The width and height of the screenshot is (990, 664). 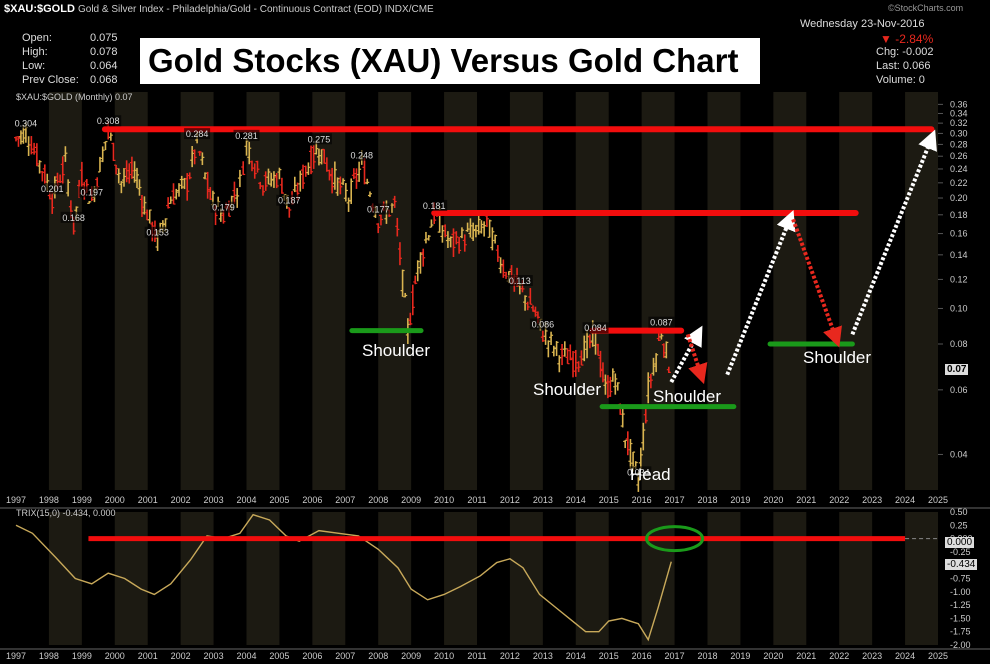 What do you see at coordinates (696, 359) in the screenshot?
I see `projection-arrow` at bounding box center [696, 359].